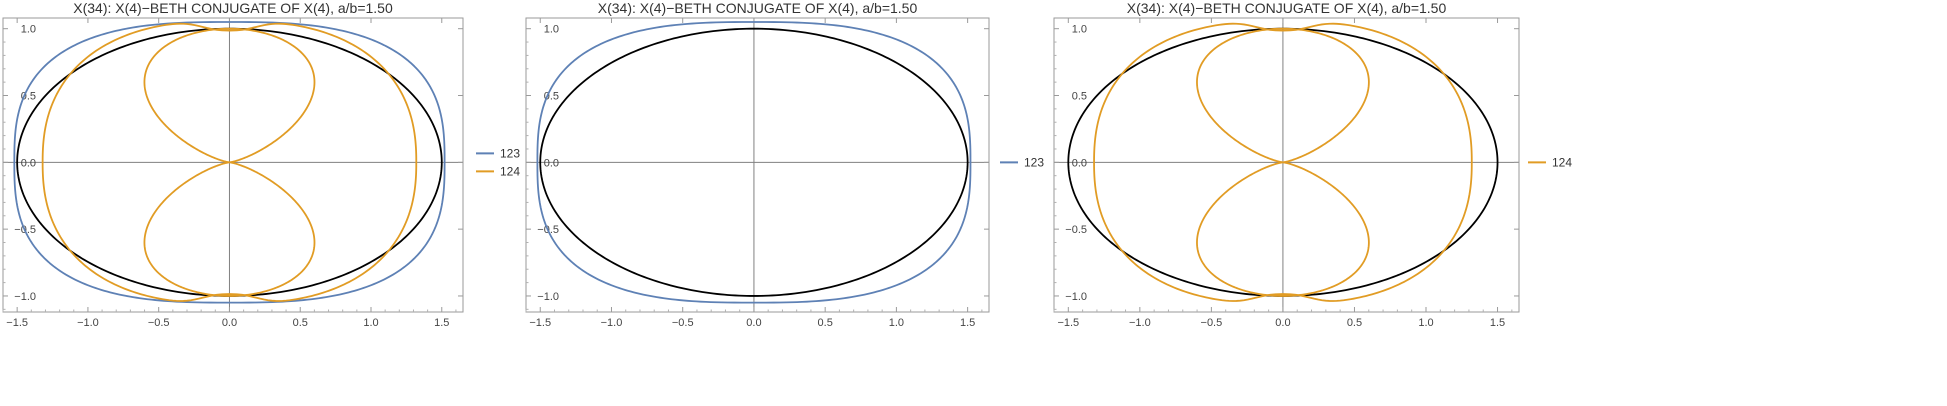  Describe the element at coordinates (1079, 97) in the screenshot. I see `y-tick-label: 0.5` at that location.